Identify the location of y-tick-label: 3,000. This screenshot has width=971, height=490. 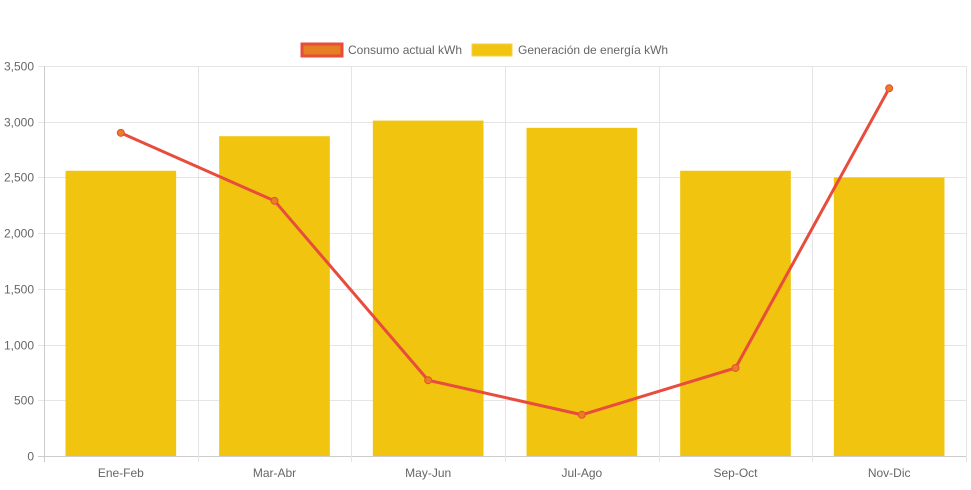
(19, 123).